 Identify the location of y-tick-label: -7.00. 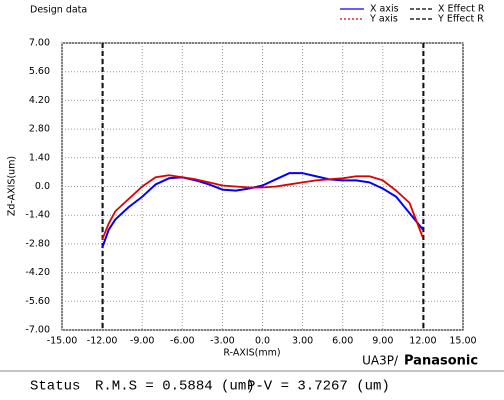
(37, 330).